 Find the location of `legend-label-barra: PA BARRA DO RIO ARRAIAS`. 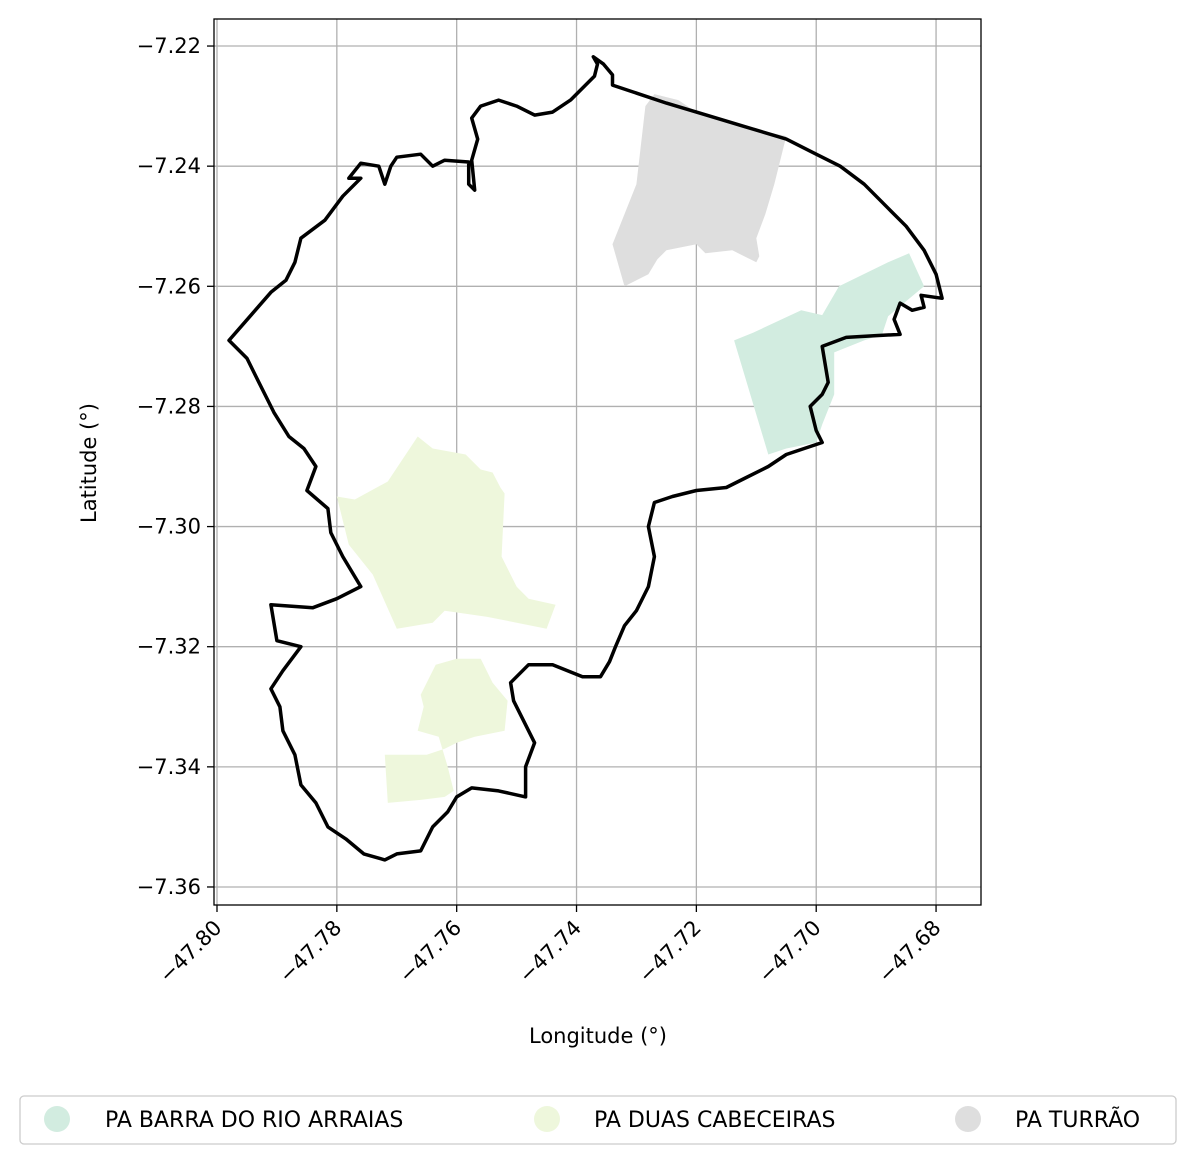

legend-label-barra: PA BARRA DO RIO ARRAIAS is located at coordinates (254, 1120).